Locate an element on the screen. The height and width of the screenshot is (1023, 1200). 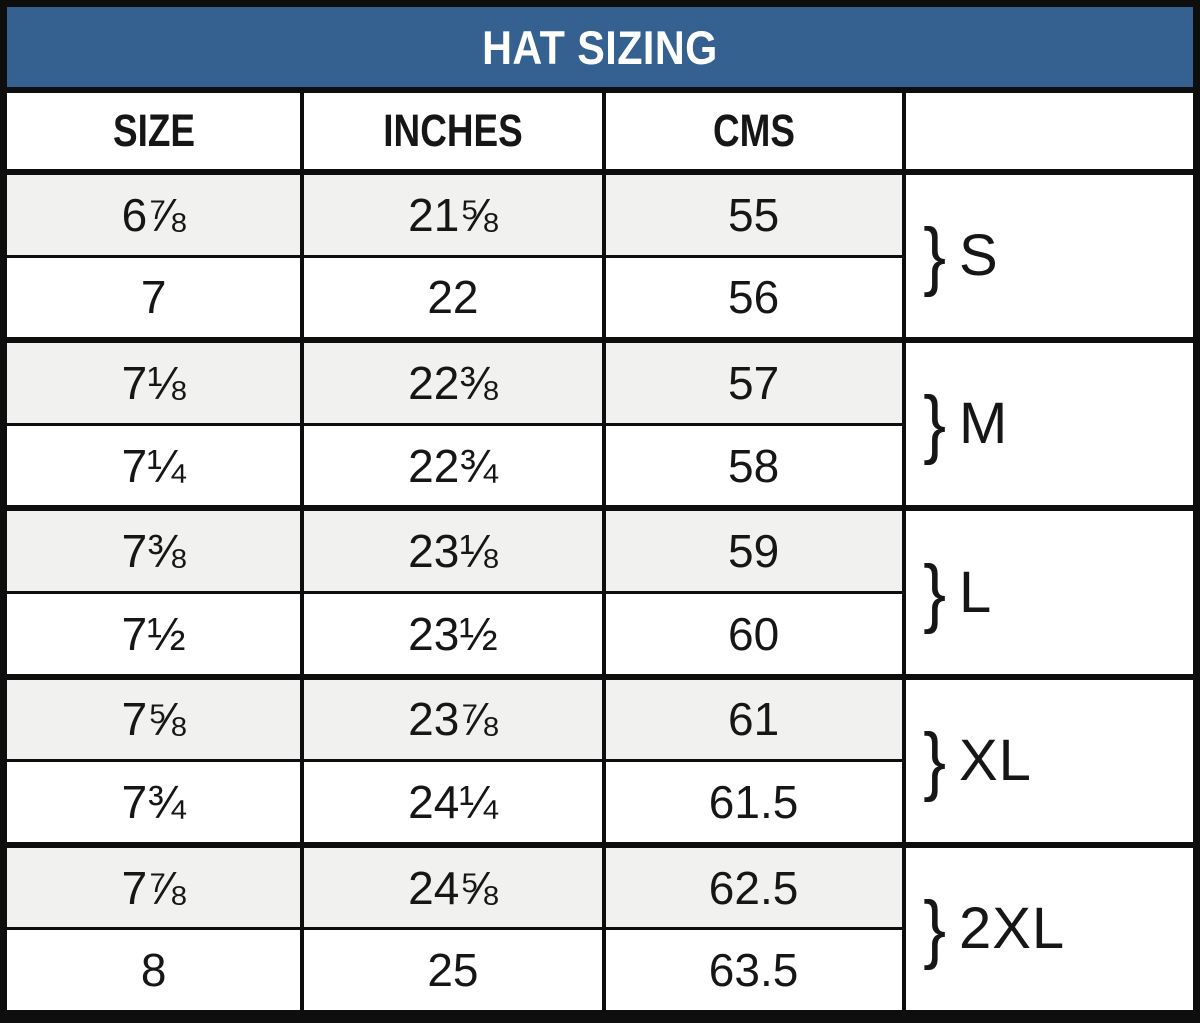
chart-title-bar: HAT SIZING is located at coordinates (600, 47).